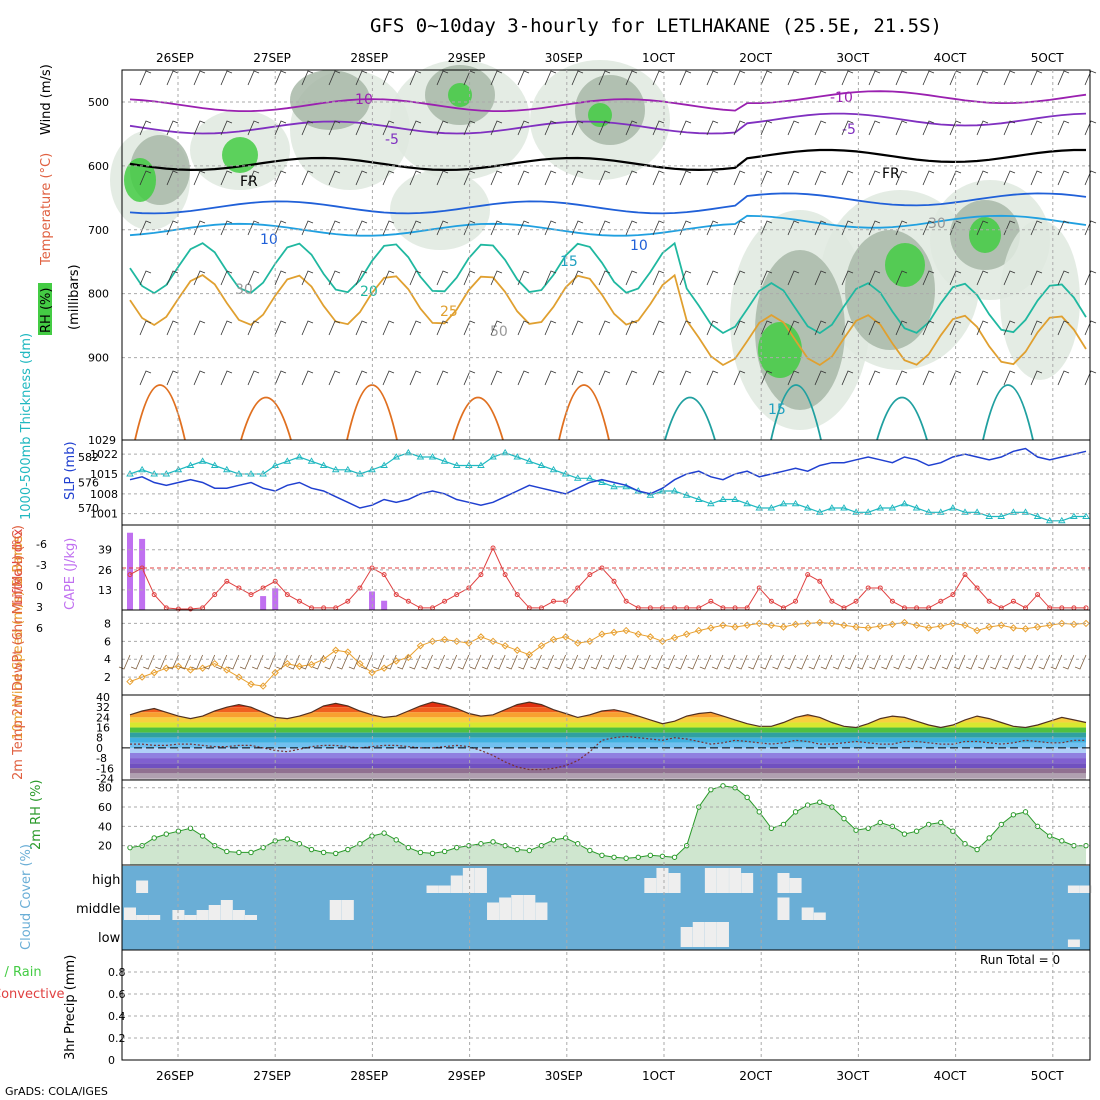  Describe the element at coordinates (841, 98) in the screenshot. I see `contour-label-9: -10` at that location.